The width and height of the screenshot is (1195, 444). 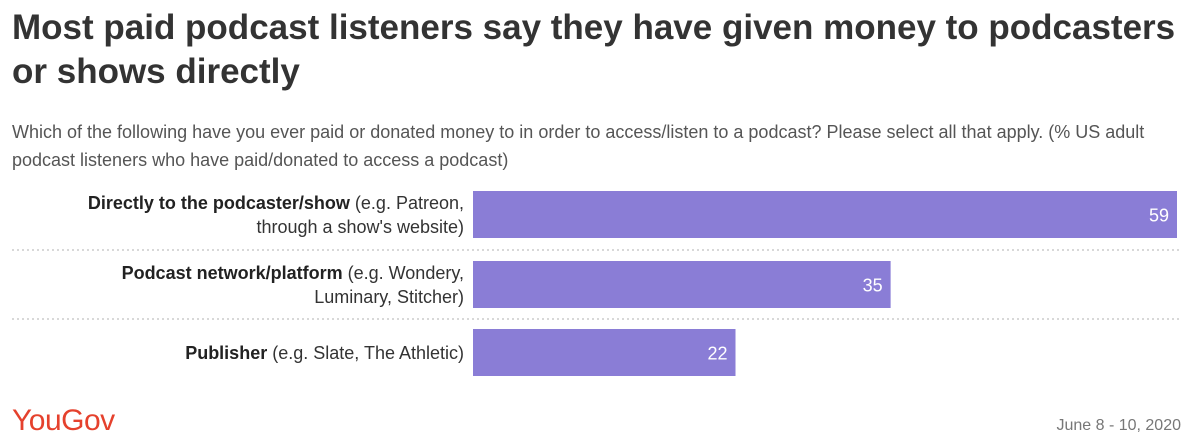 What do you see at coordinates (63, 420) in the screenshot?
I see `yougov-logo: YouGov` at bounding box center [63, 420].